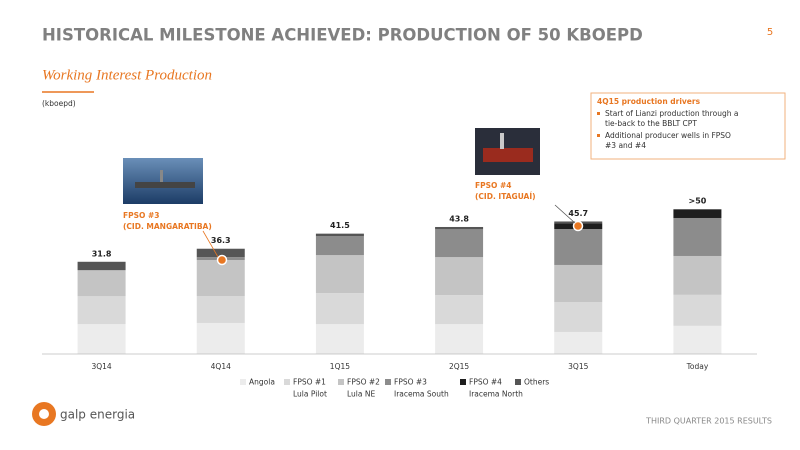 This screenshot has width=800, height=450. What do you see at coordinates (310, 394) in the screenshot?
I see `legend-sublabel: Lula Pilot` at bounding box center [310, 394].